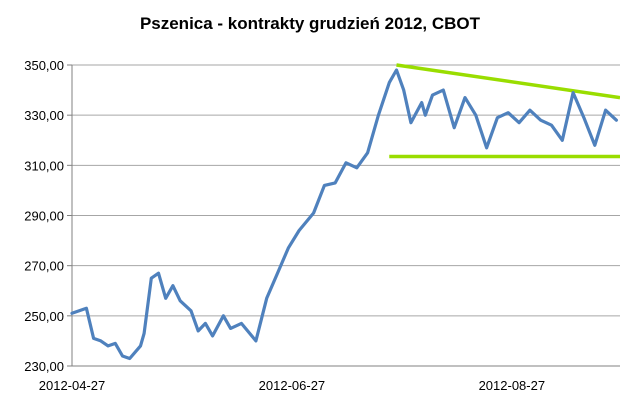 This screenshot has width=620, height=413. What do you see at coordinates (44, 266) in the screenshot?
I see `y-tick-label: 270,00` at bounding box center [44, 266].